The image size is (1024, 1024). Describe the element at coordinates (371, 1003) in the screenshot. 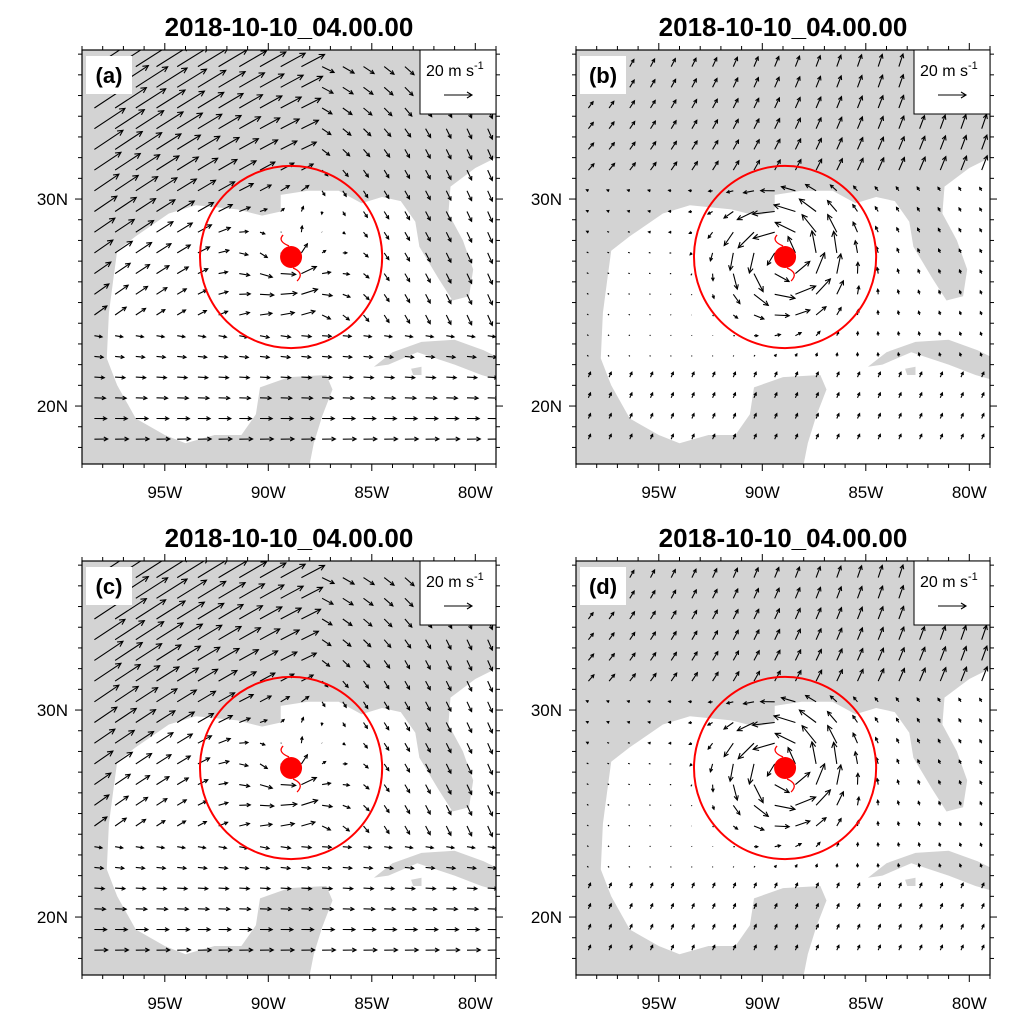

I see `x-tick-label: 85W` at that location.